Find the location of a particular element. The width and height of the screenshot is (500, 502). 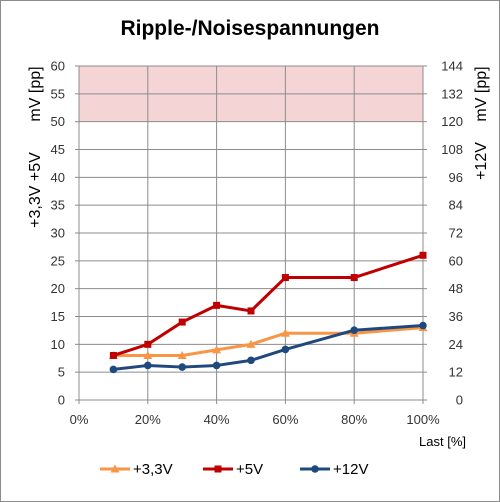

left-tick-label: 40 is located at coordinates (58, 177).